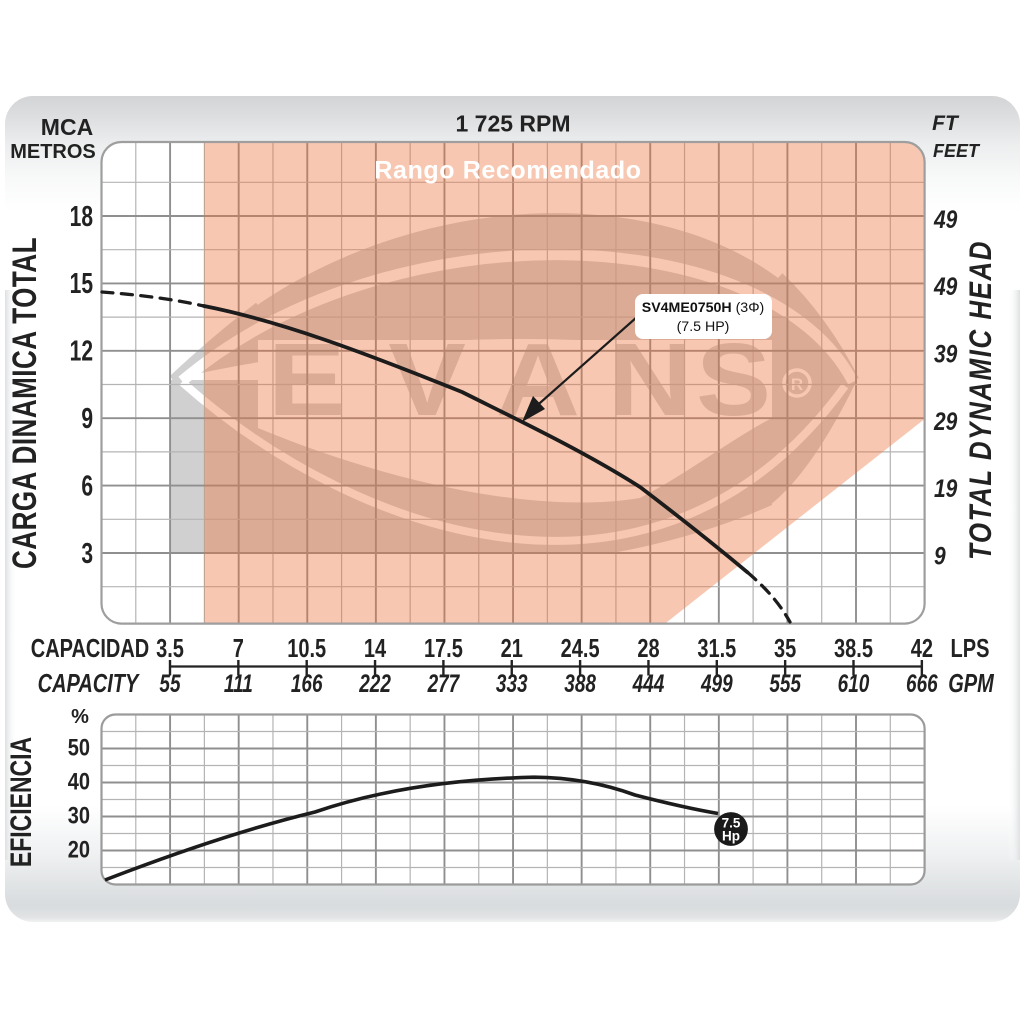 The image size is (1024, 1029). What do you see at coordinates (67, 127) in the screenshot?
I see `svg-text: MCA` at bounding box center [67, 127].